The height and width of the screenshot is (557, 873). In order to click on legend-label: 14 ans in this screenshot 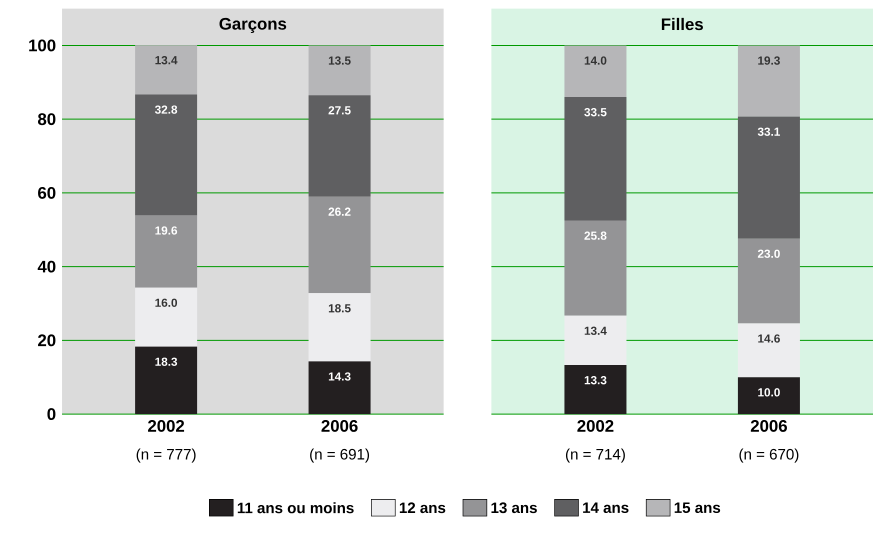, I will do `click(606, 507)`.